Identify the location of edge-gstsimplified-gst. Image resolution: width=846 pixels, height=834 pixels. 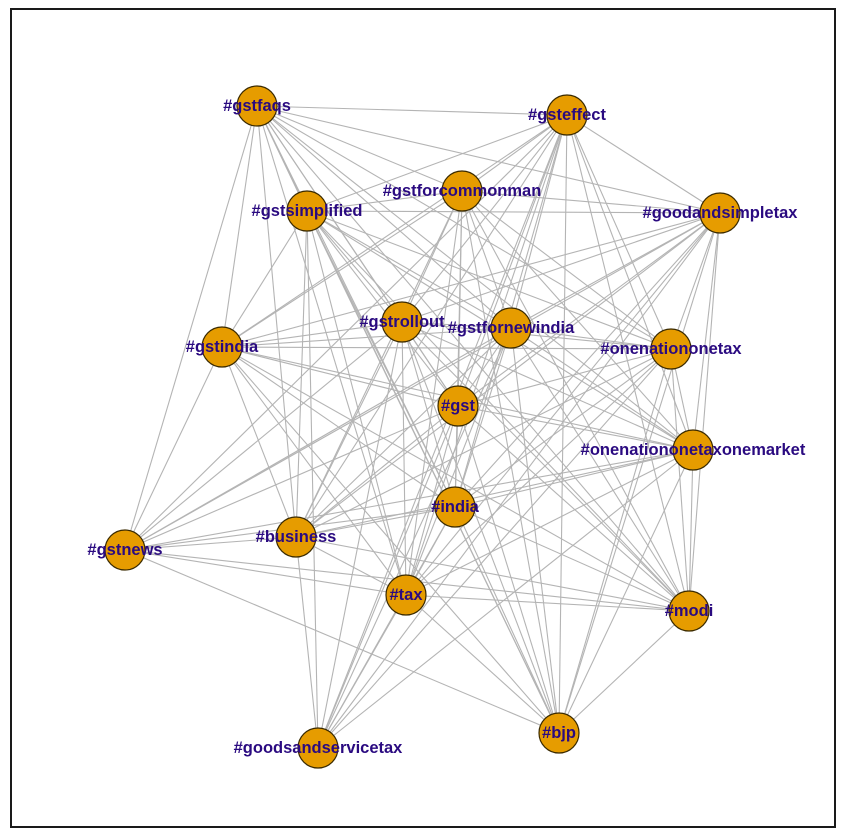
(382, 308).